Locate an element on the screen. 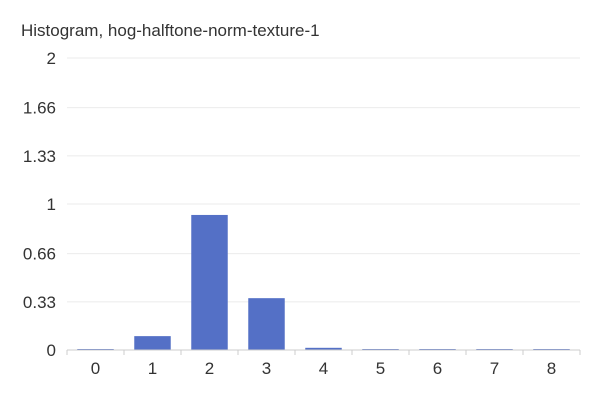 Image resolution: width=600 pixels, height=400 pixels. x-tick-label: 3 is located at coordinates (266, 368).